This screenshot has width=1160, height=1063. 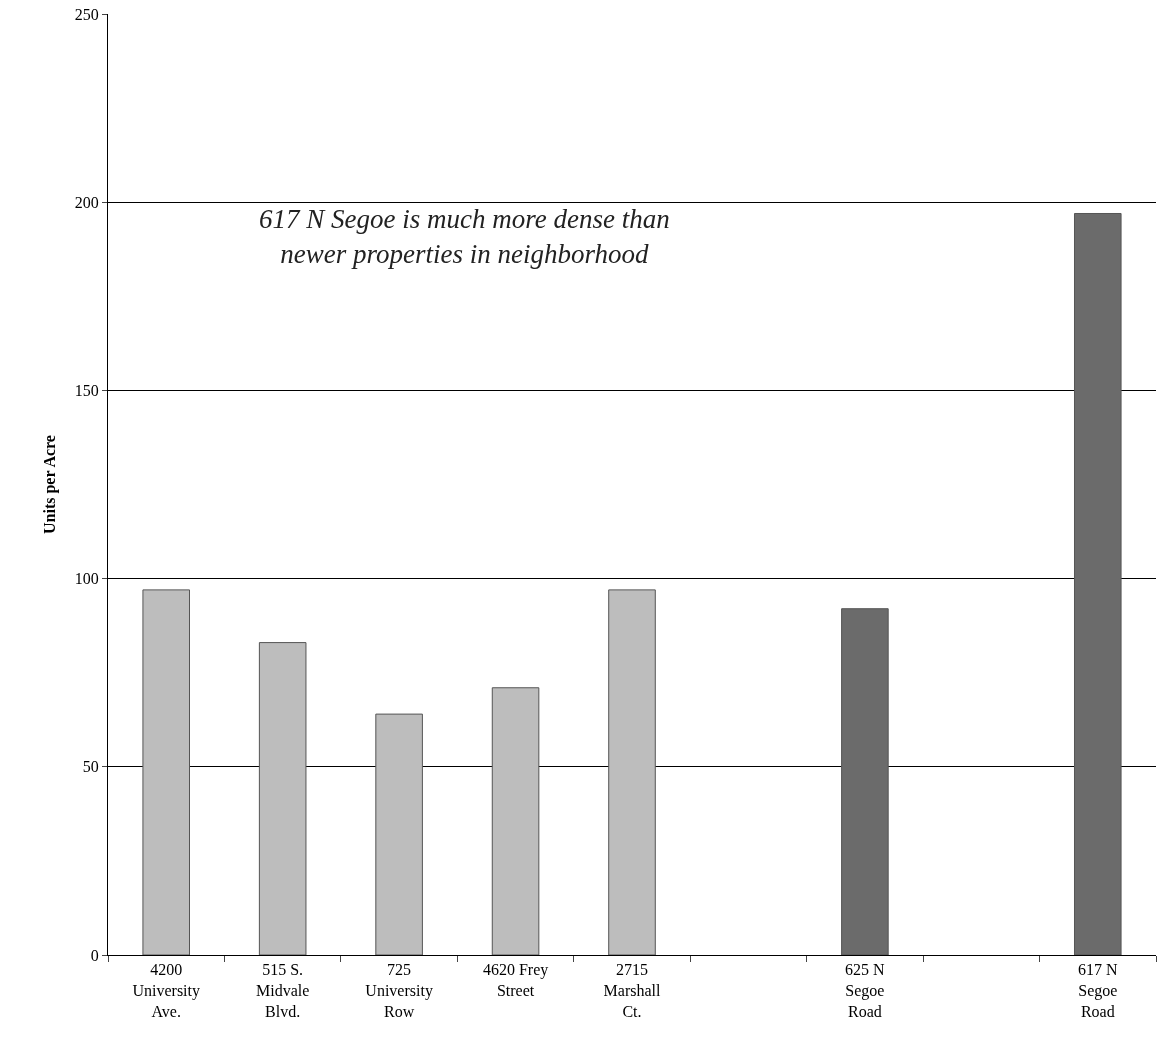 I want to click on y-tick-label: 150, so click(x=86, y=390).